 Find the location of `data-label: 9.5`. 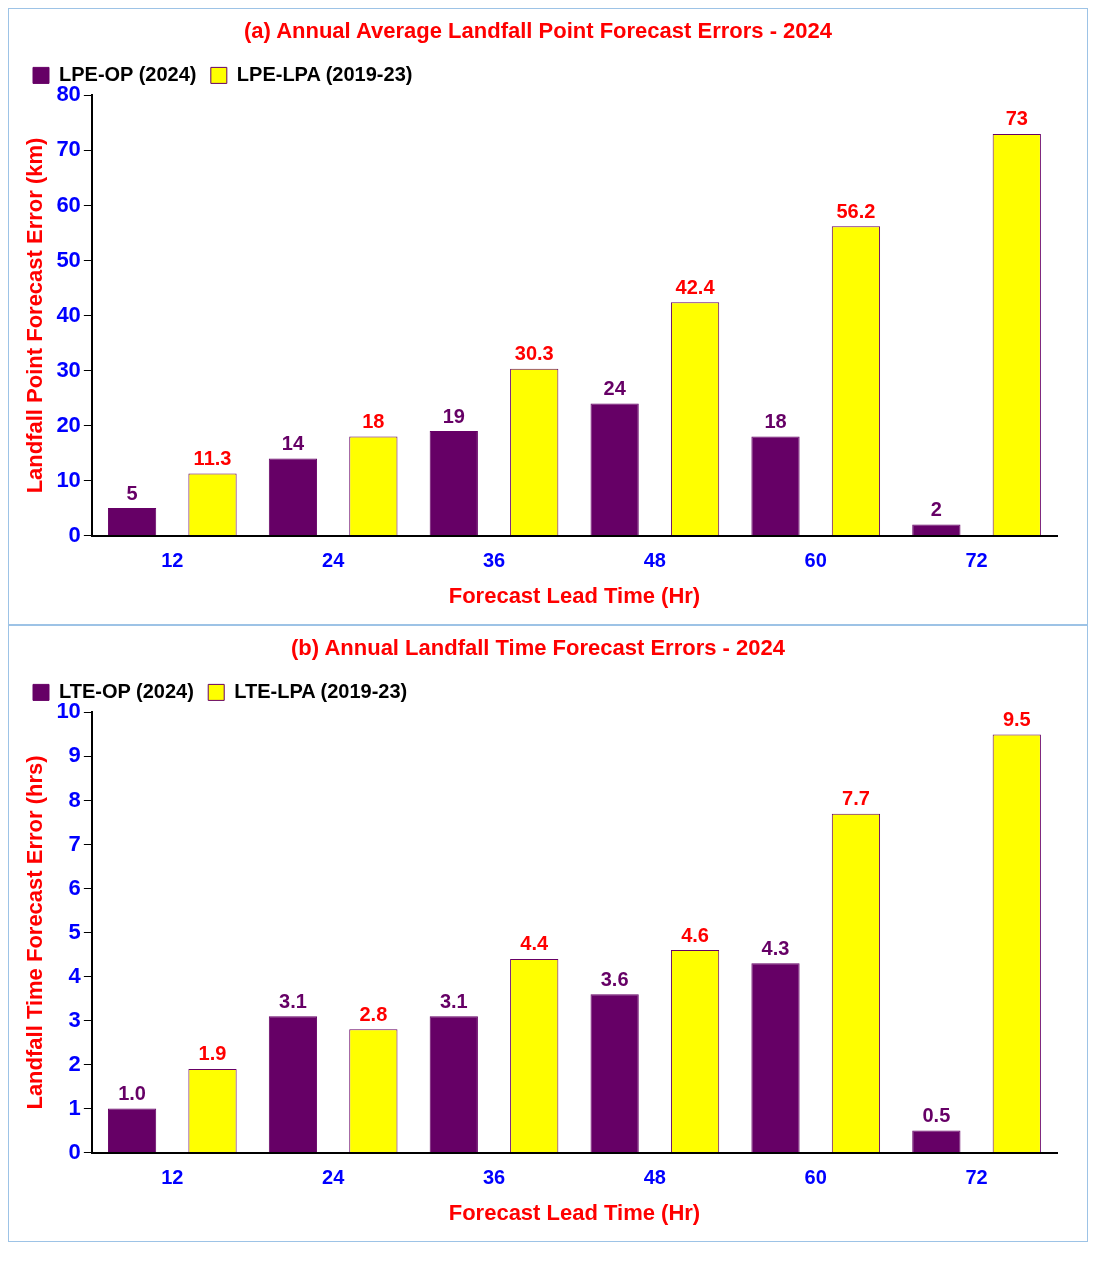

data-label: 9.5 is located at coordinates (1016, 718).